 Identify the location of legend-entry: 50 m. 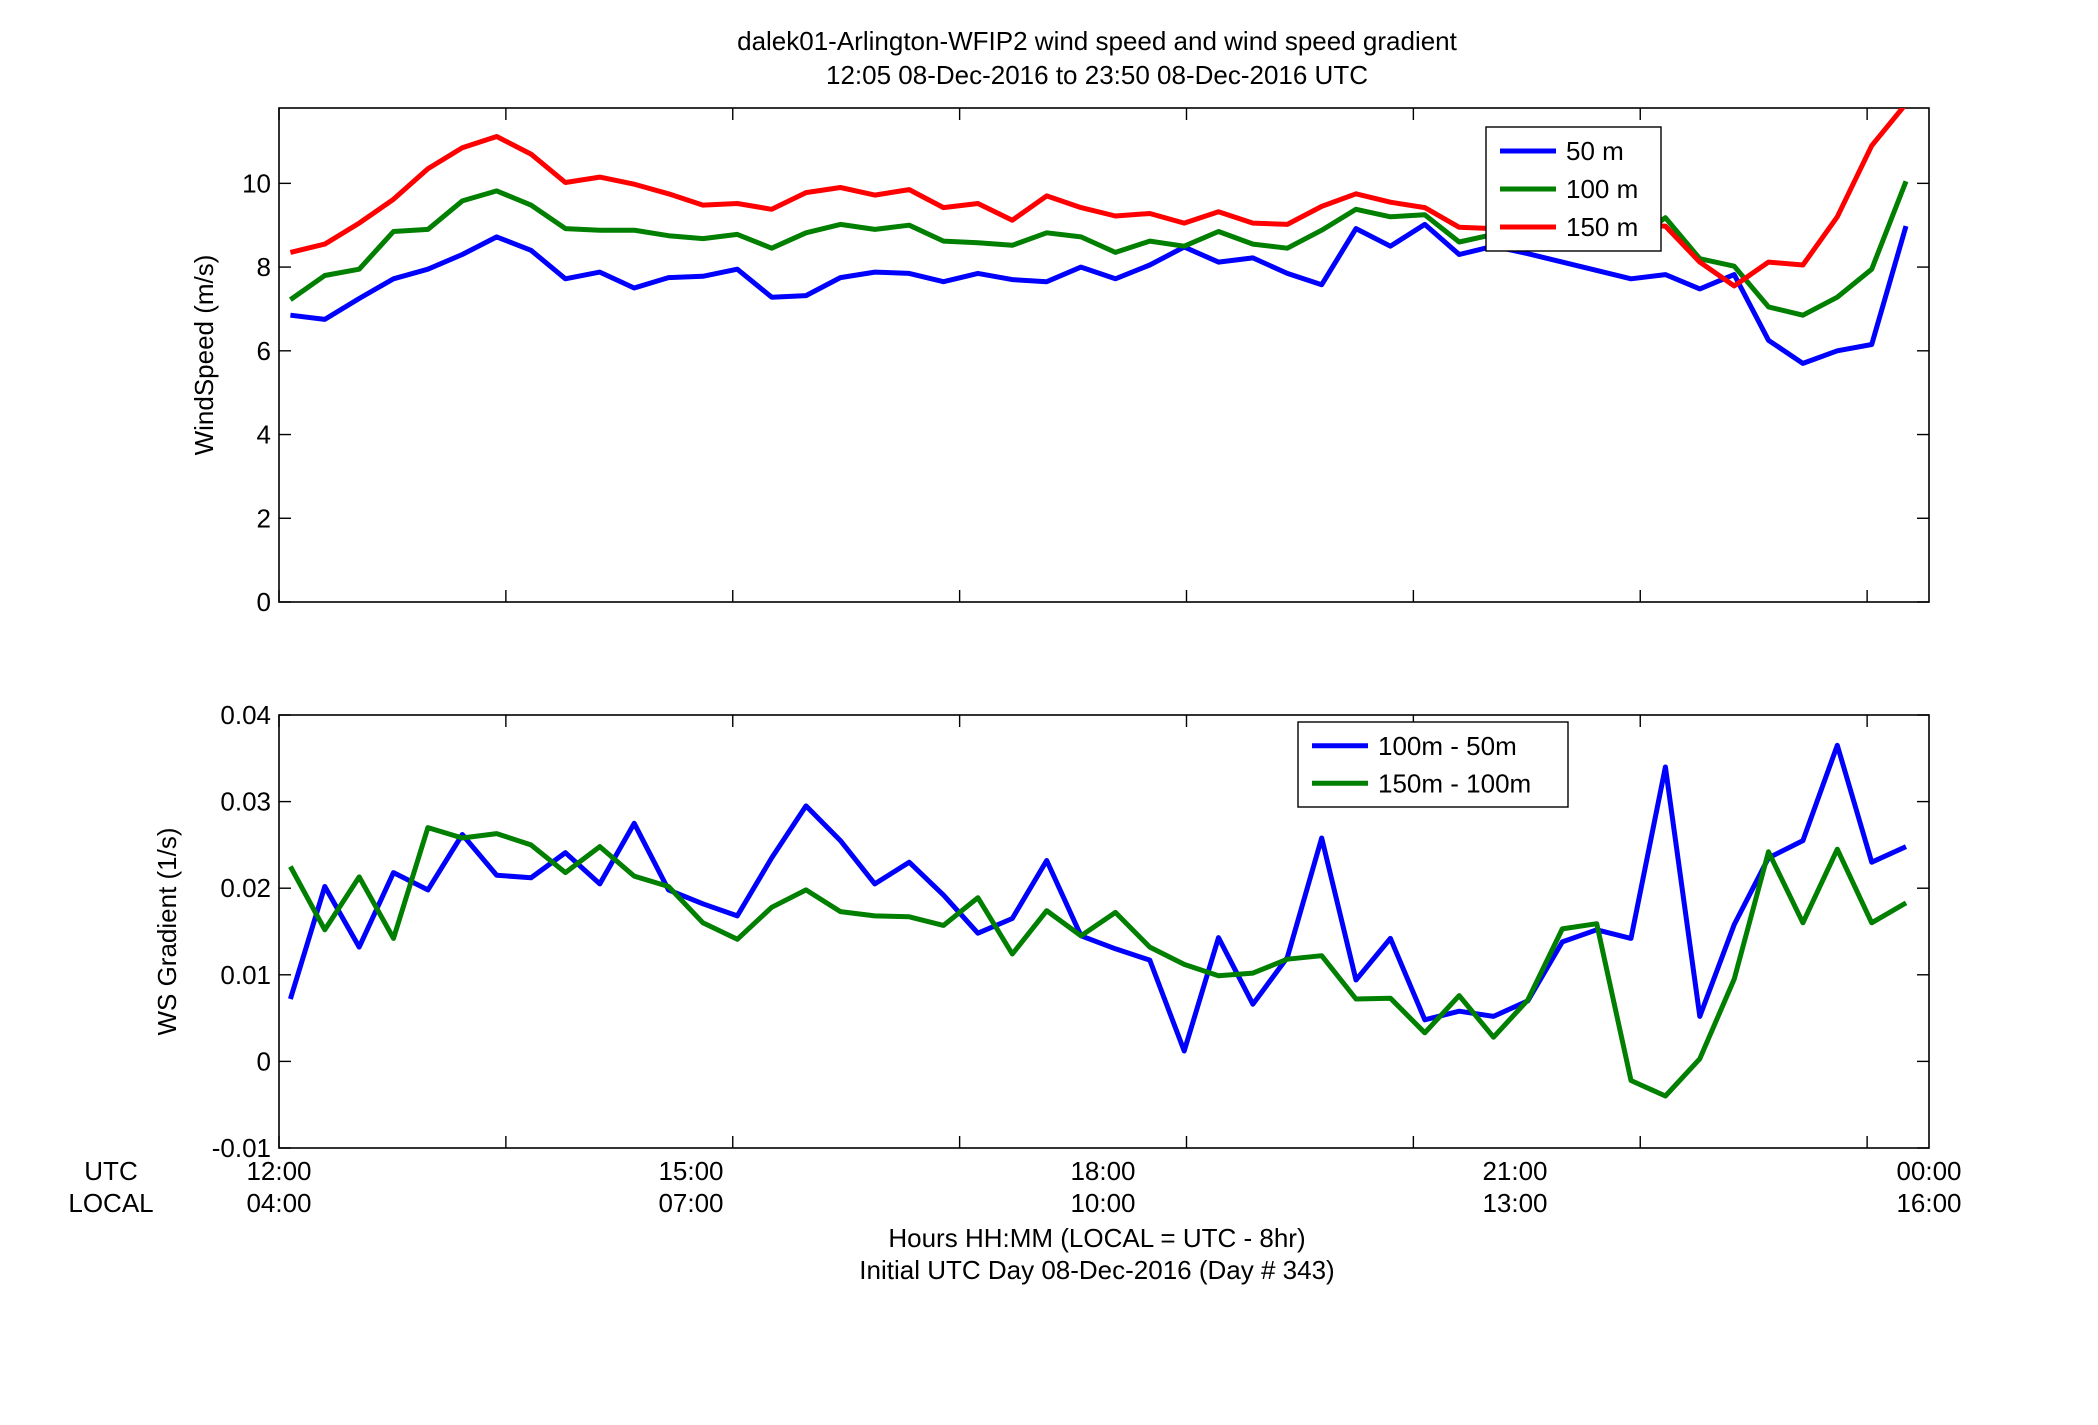
(1595, 151).